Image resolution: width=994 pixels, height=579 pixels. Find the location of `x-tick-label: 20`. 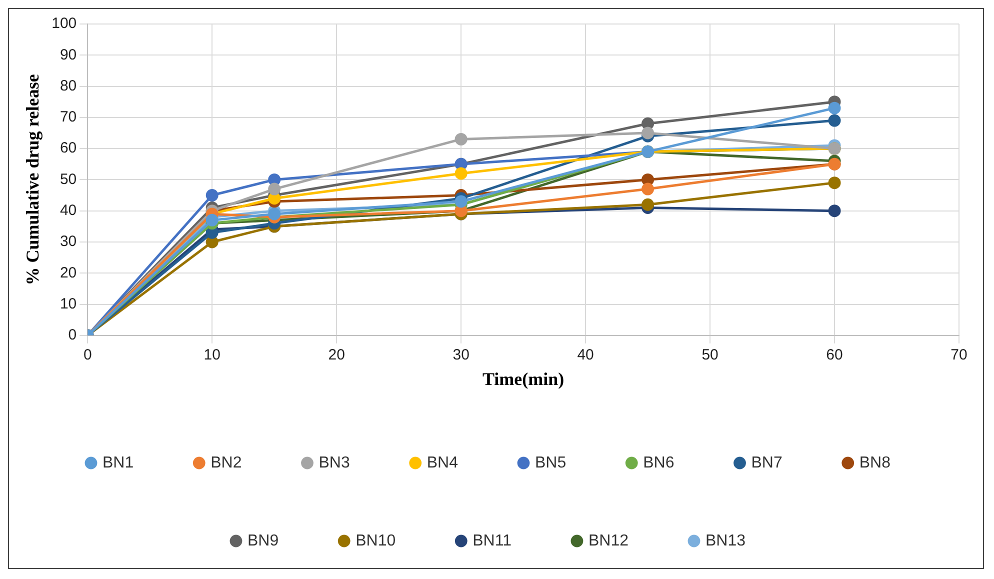

x-tick-label: 20 is located at coordinates (336, 355).